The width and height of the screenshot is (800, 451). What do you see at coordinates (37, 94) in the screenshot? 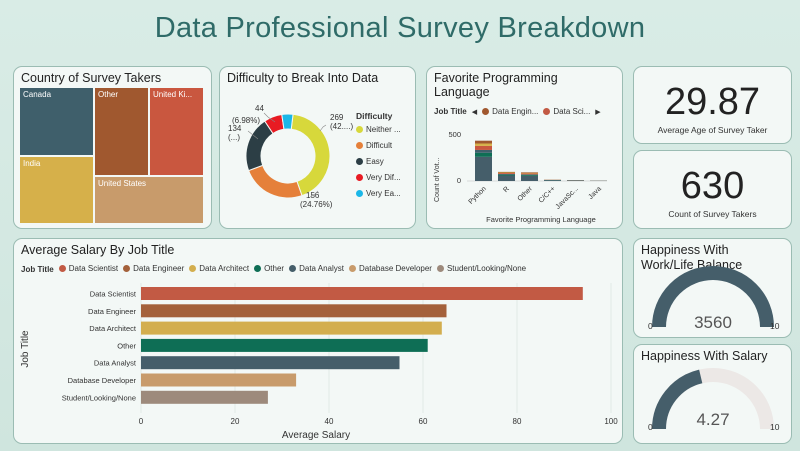
I see `treemap-label: Canada` at bounding box center [37, 94].